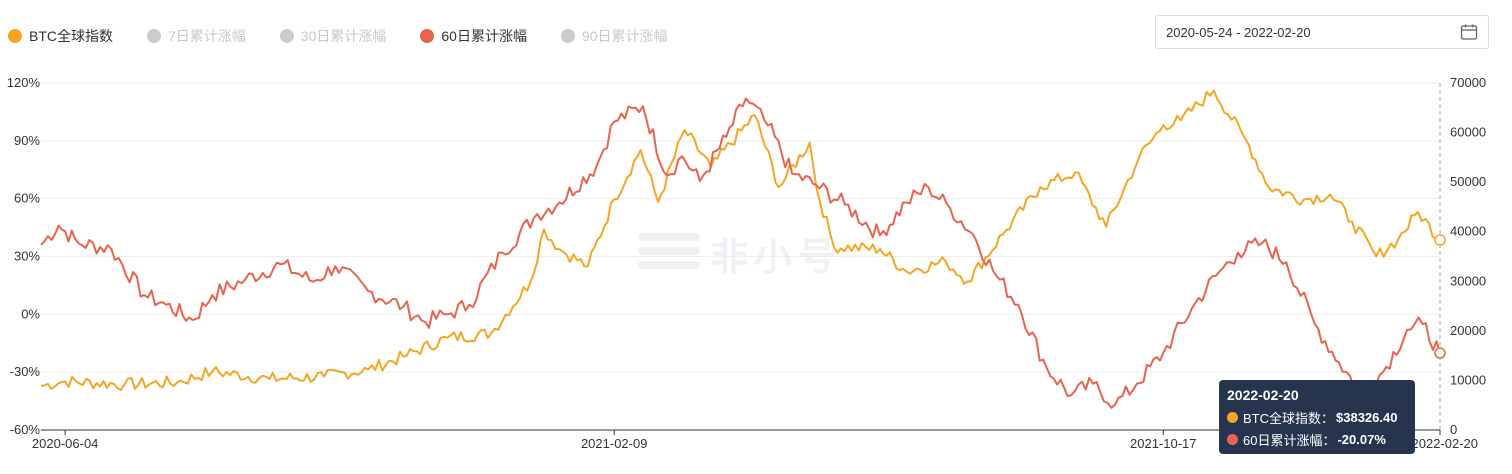 The image size is (1512, 474). I want to click on x-tick-label: 2021-02-09, so click(614, 443).